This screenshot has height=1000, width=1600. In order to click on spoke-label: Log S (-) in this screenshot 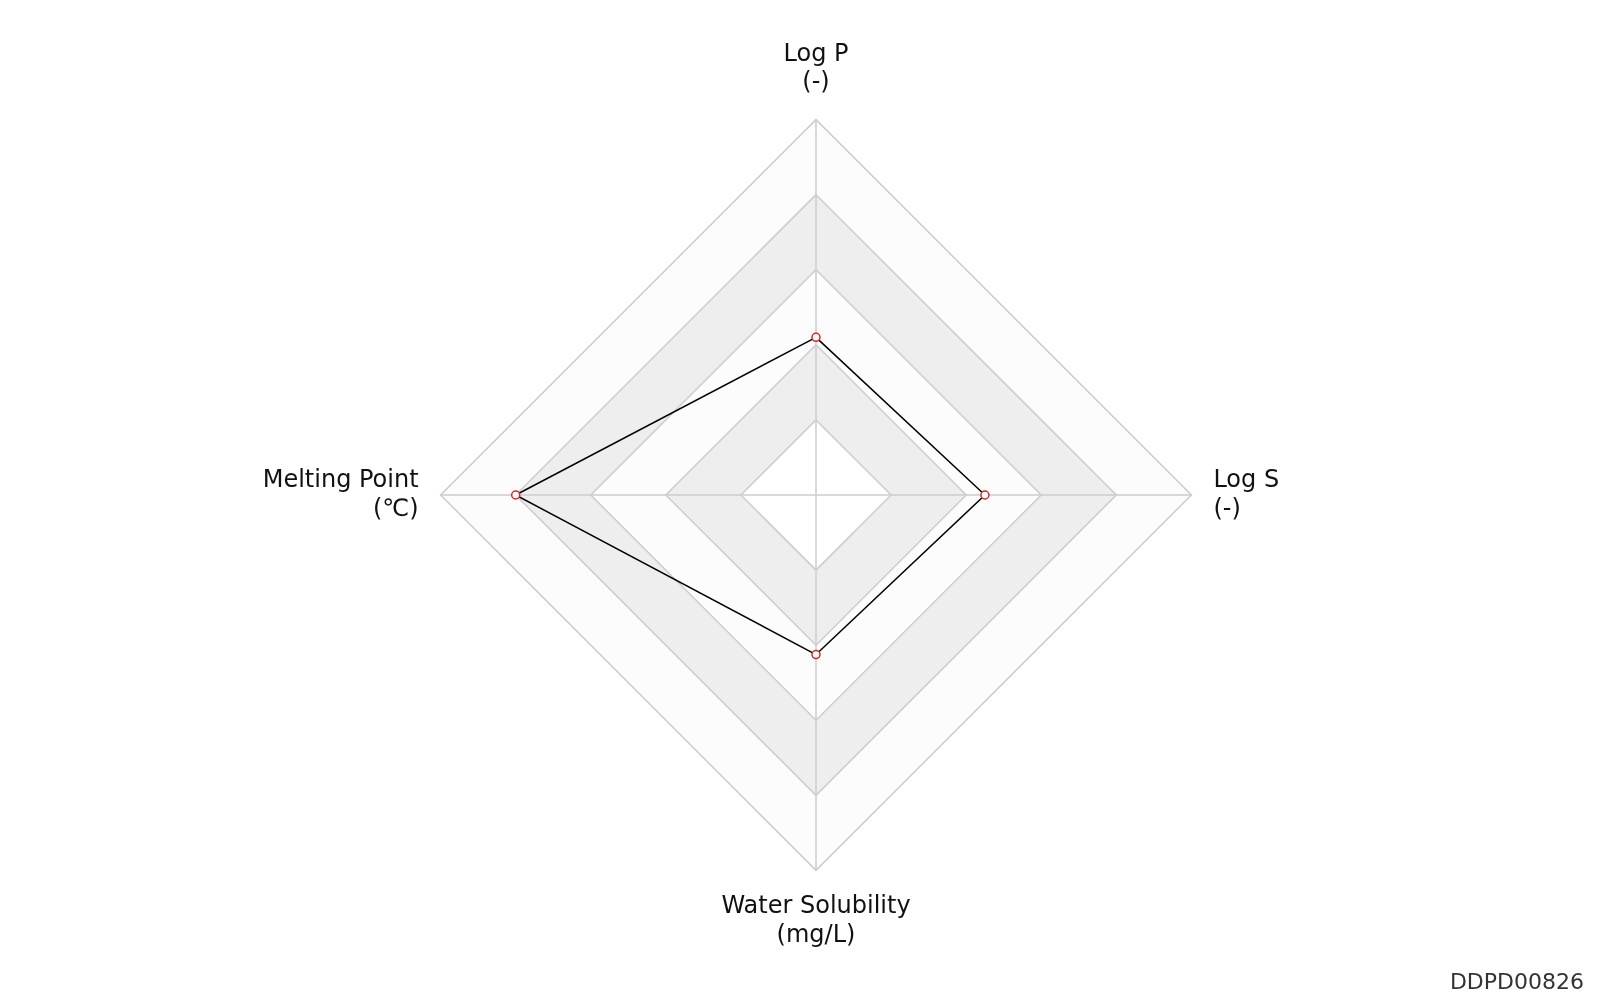, I will do `click(1246, 493)`.